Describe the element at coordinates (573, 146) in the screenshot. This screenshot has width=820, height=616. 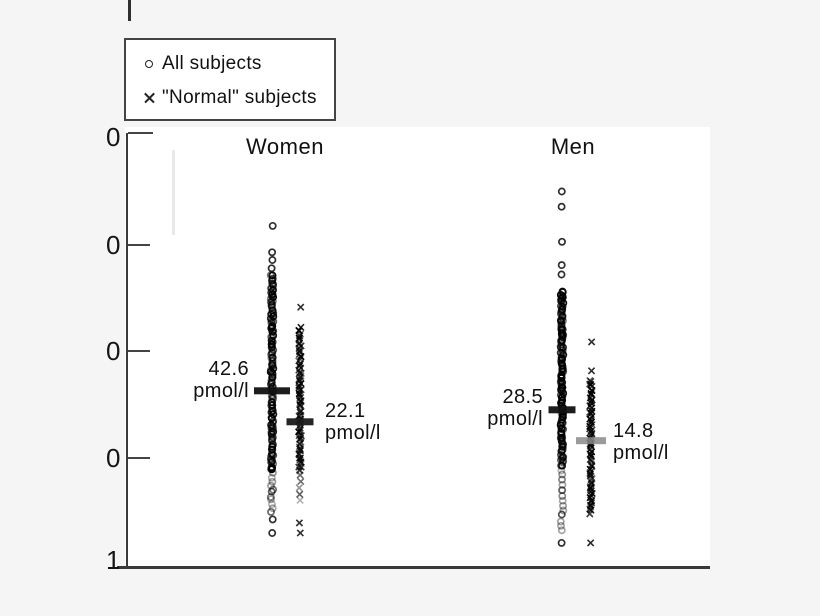
I see `group-title-men: Men` at that location.